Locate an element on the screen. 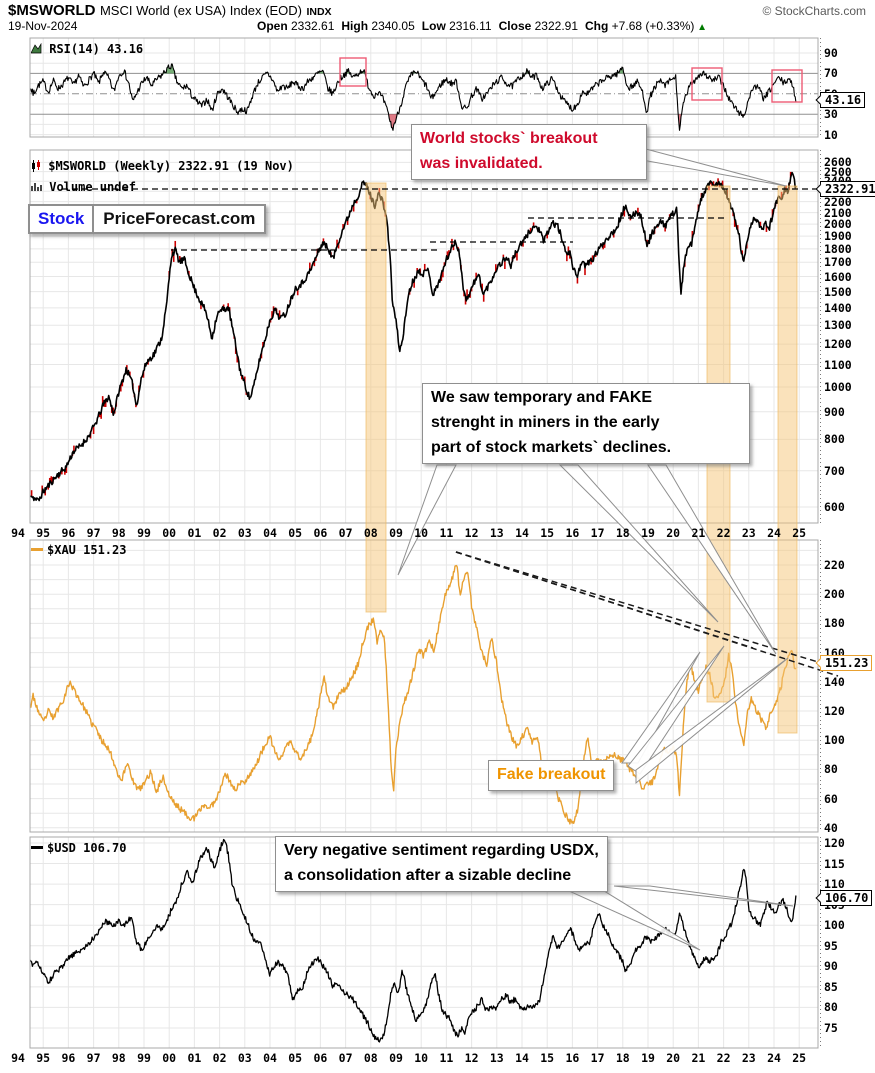 The height and width of the screenshot is (1073, 875). msworld-y-tick-label: 800 is located at coordinates (834, 439).